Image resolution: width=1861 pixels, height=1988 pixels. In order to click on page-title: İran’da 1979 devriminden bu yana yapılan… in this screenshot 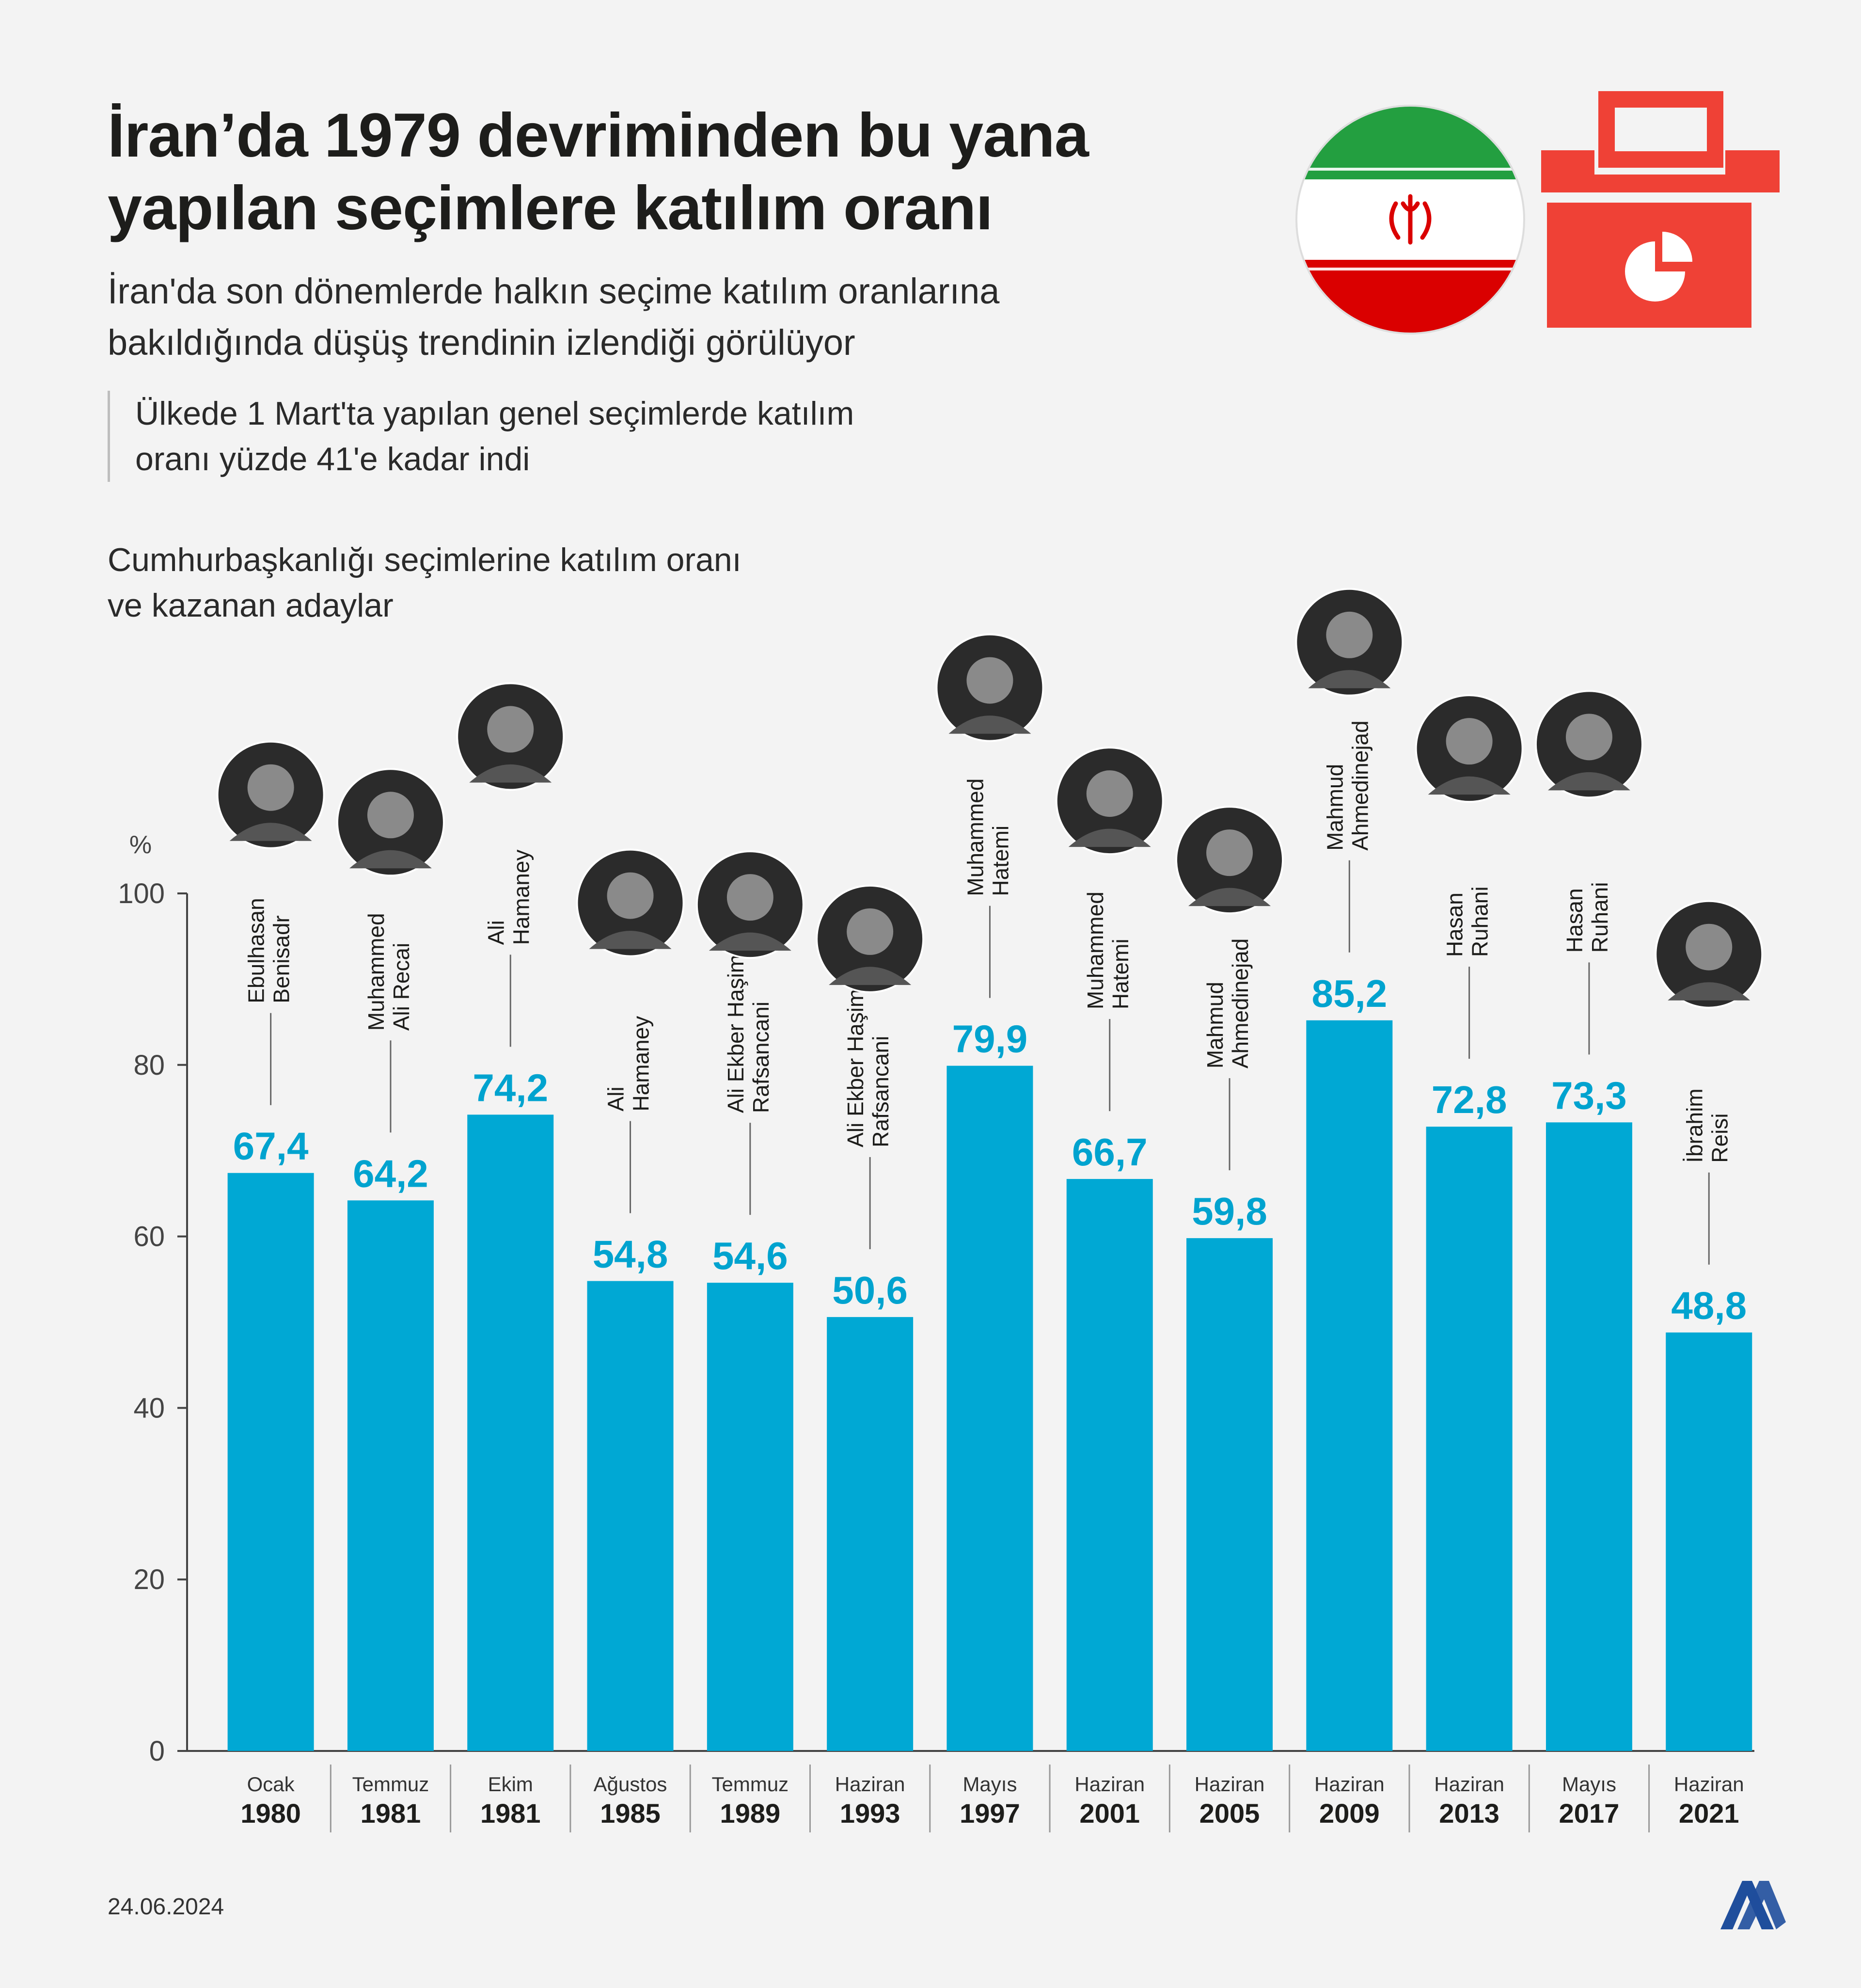, I will do `click(713, 172)`.